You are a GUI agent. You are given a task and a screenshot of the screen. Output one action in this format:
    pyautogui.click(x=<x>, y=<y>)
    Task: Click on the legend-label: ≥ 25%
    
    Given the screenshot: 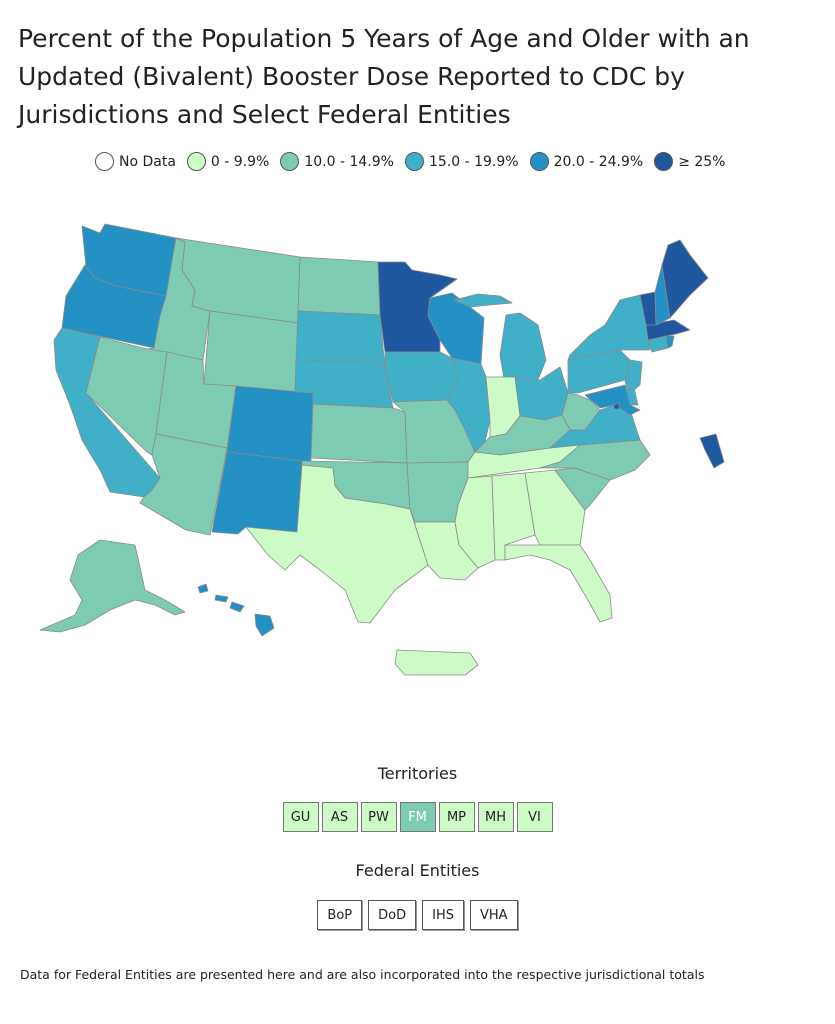 What is the action you would take?
    pyautogui.click(x=702, y=161)
    